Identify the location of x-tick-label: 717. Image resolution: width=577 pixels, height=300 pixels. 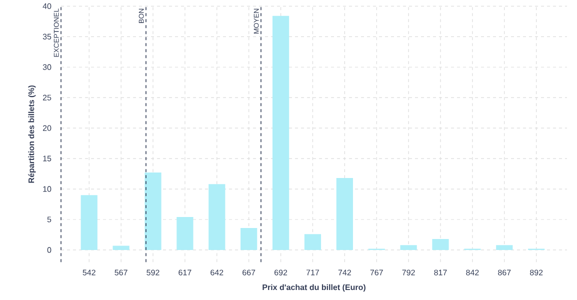
(312, 273).